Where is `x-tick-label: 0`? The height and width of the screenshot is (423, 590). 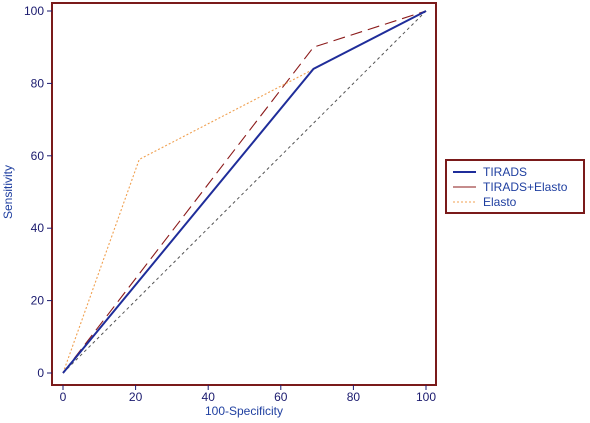 x-tick-label: 0 is located at coordinates (63, 397).